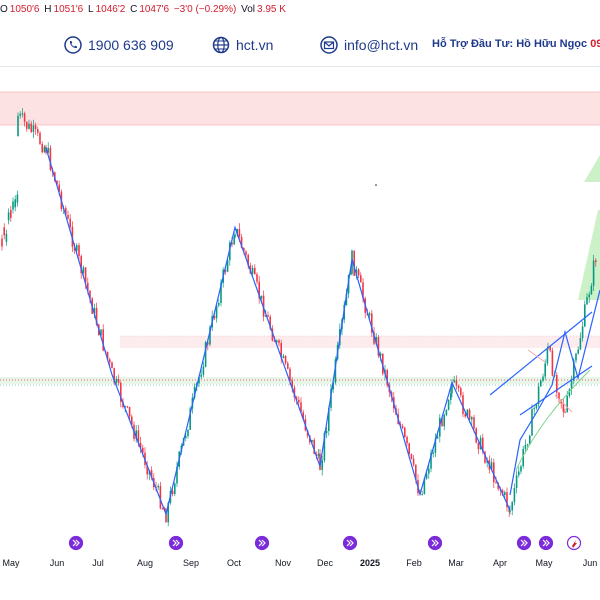 The height and width of the screenshot is (600, 600). I want to click on phone-contact: 1900 636 909, so click(119, 45).